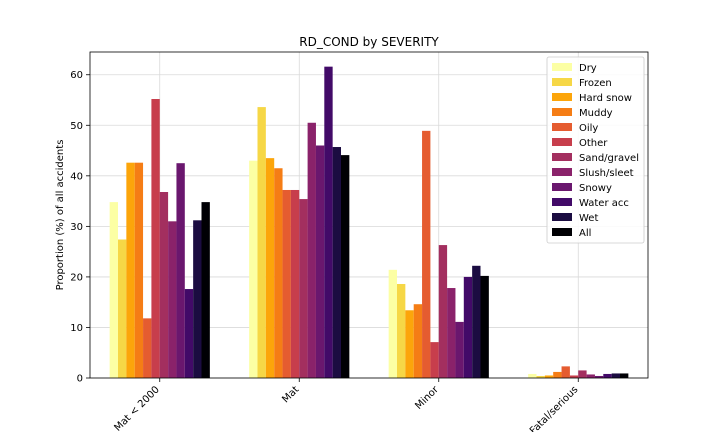 Image resolution: width=720 pixels, height=432 pixels. What do you see at coordinates (593, 143) in the screenshot?
I see `legend-label: Other` at bounding box center [593, 143].